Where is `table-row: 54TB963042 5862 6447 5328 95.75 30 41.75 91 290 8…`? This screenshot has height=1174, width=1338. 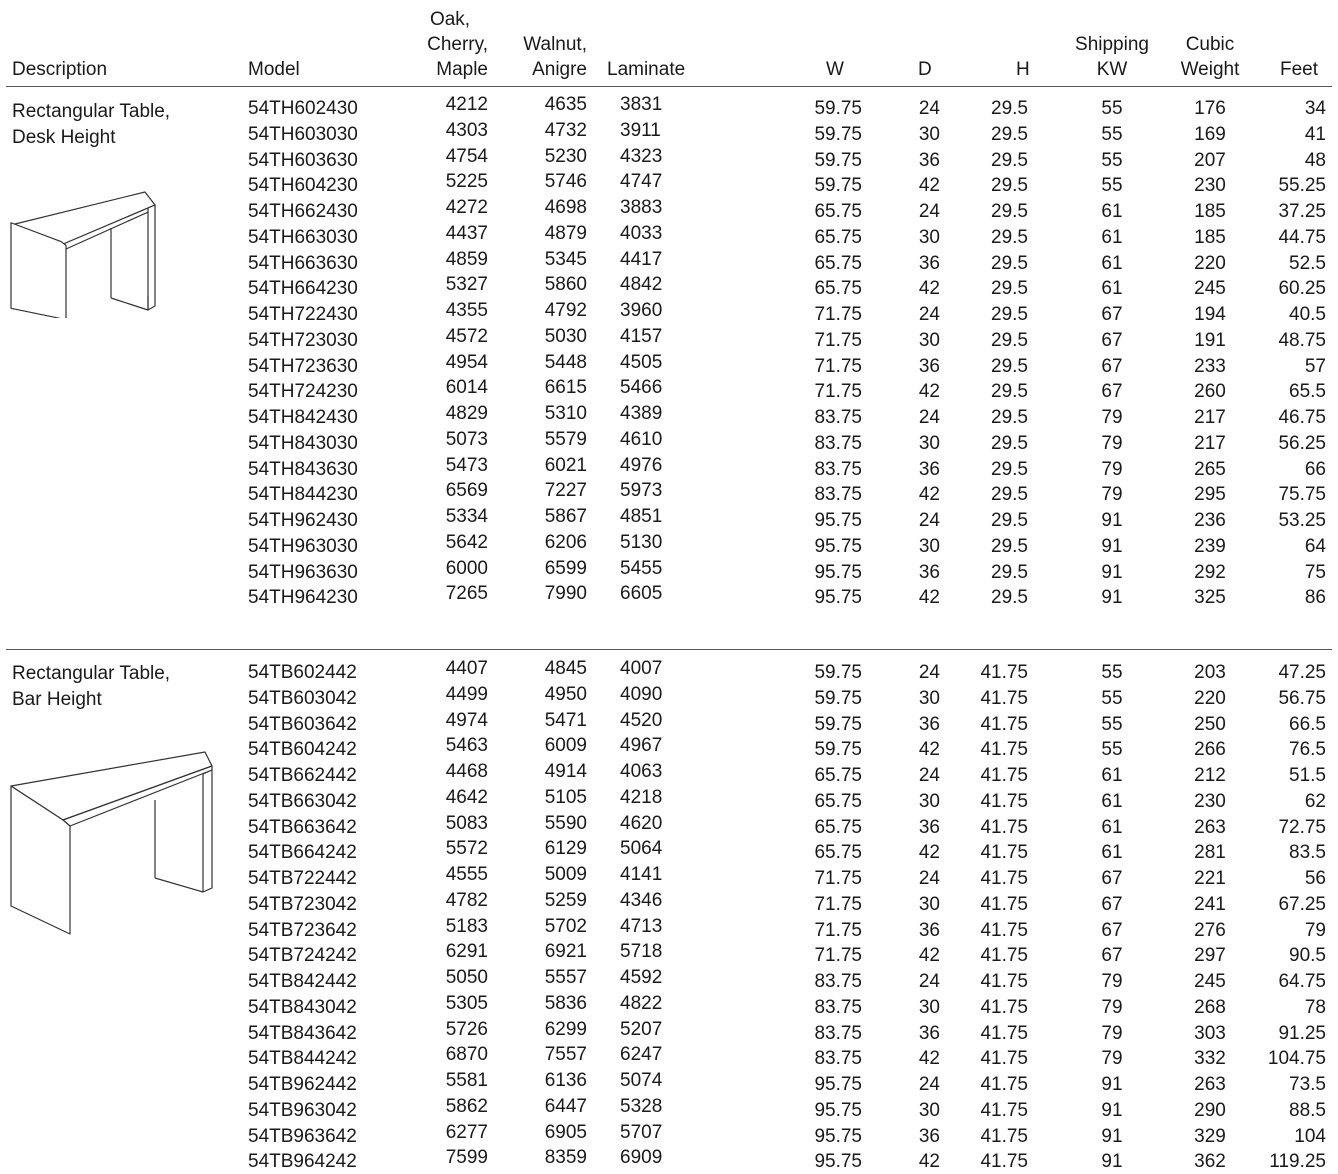 table-row: 54TB963042 5862 6447 5328 95.75 30 41.75 91 290 8… is located at coordinates (669, 1109).